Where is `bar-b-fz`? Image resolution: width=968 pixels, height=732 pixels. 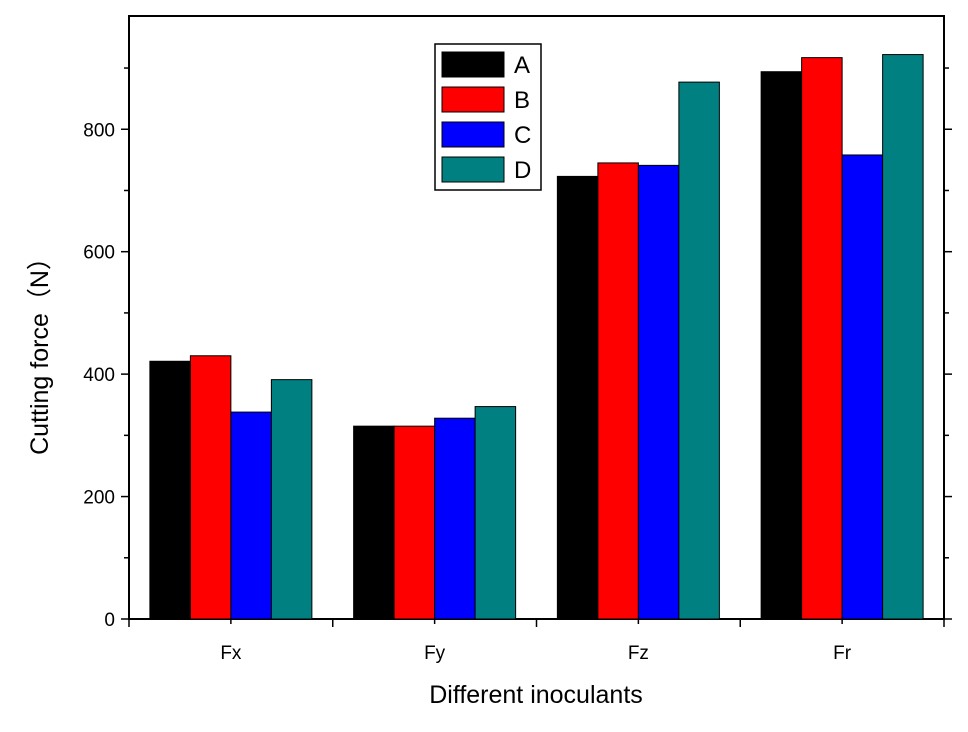 bar-b-fz is located at coordinates (618, 391).